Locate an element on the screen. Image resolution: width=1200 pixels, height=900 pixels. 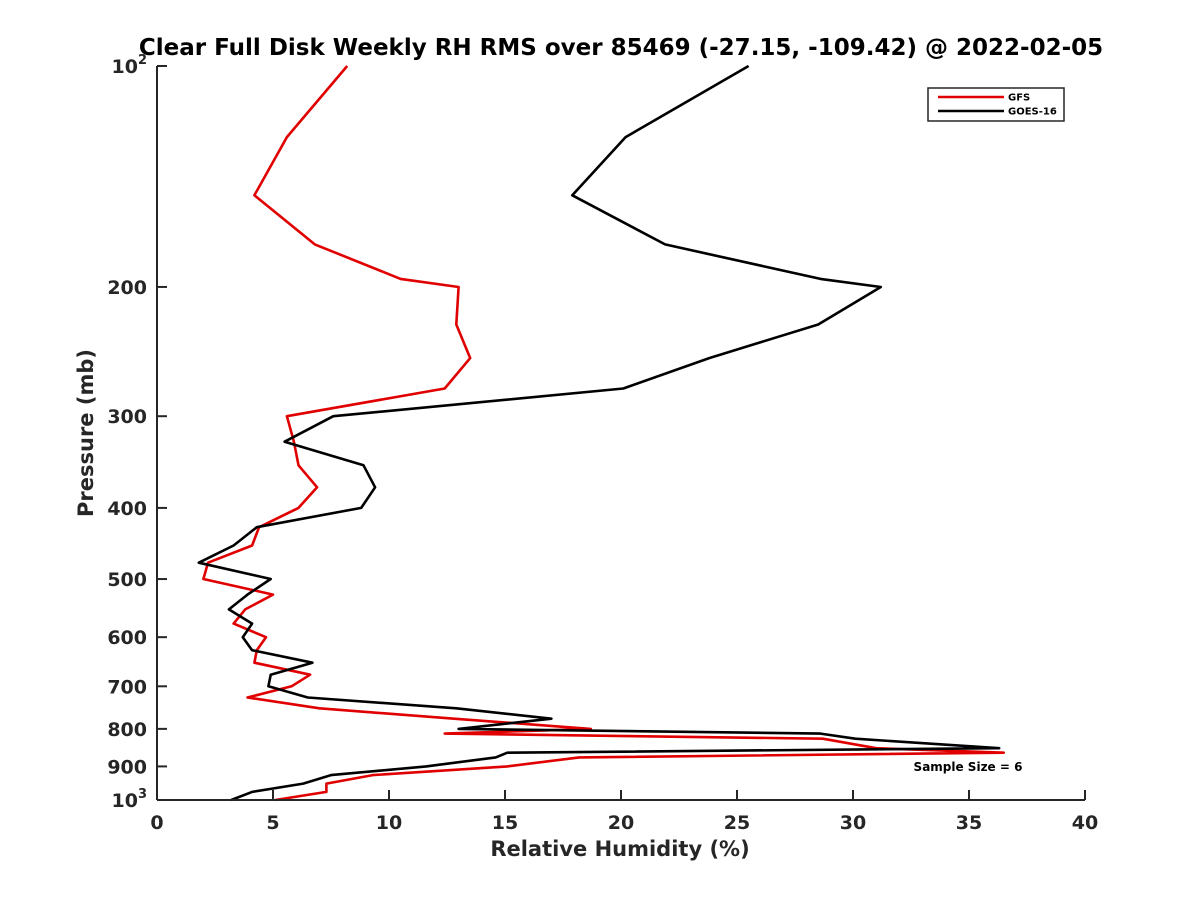
x-tick-label: 25 is located at coordinates (737, 823).